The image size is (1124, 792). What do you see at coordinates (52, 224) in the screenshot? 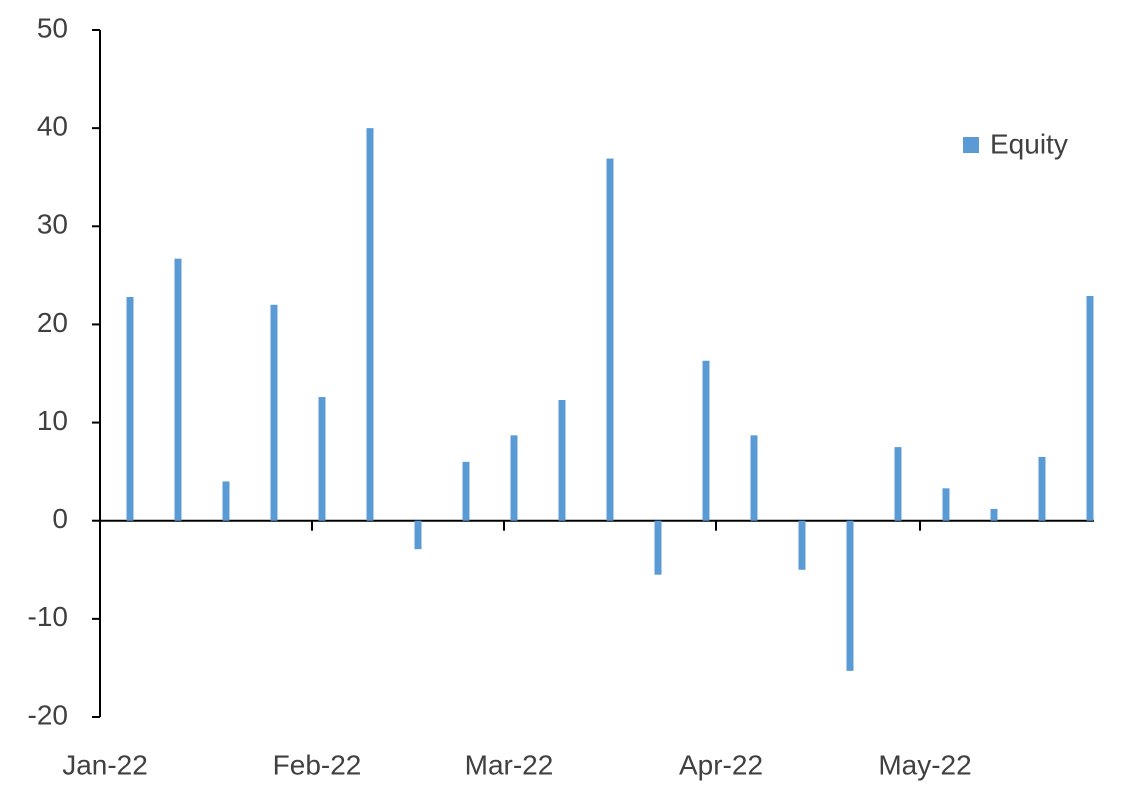
I see `y-tick-label: 30` at bounding box center [52, 224].